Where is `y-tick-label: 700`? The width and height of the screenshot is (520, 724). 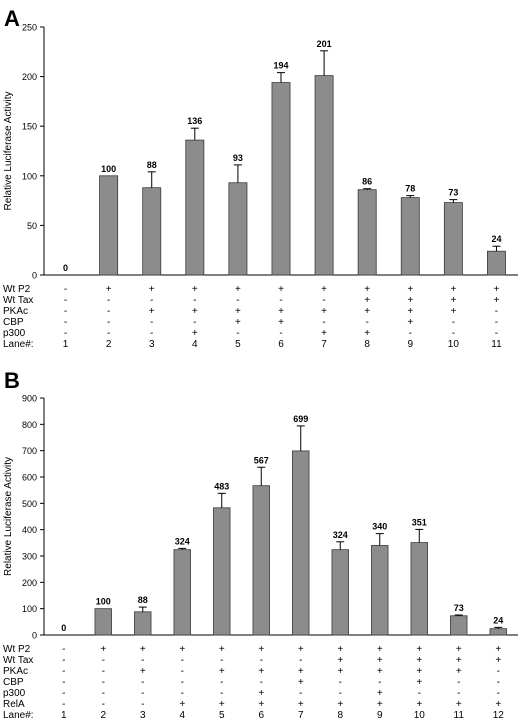 y-tick-label: 700 is located at coordinates (29, 451).